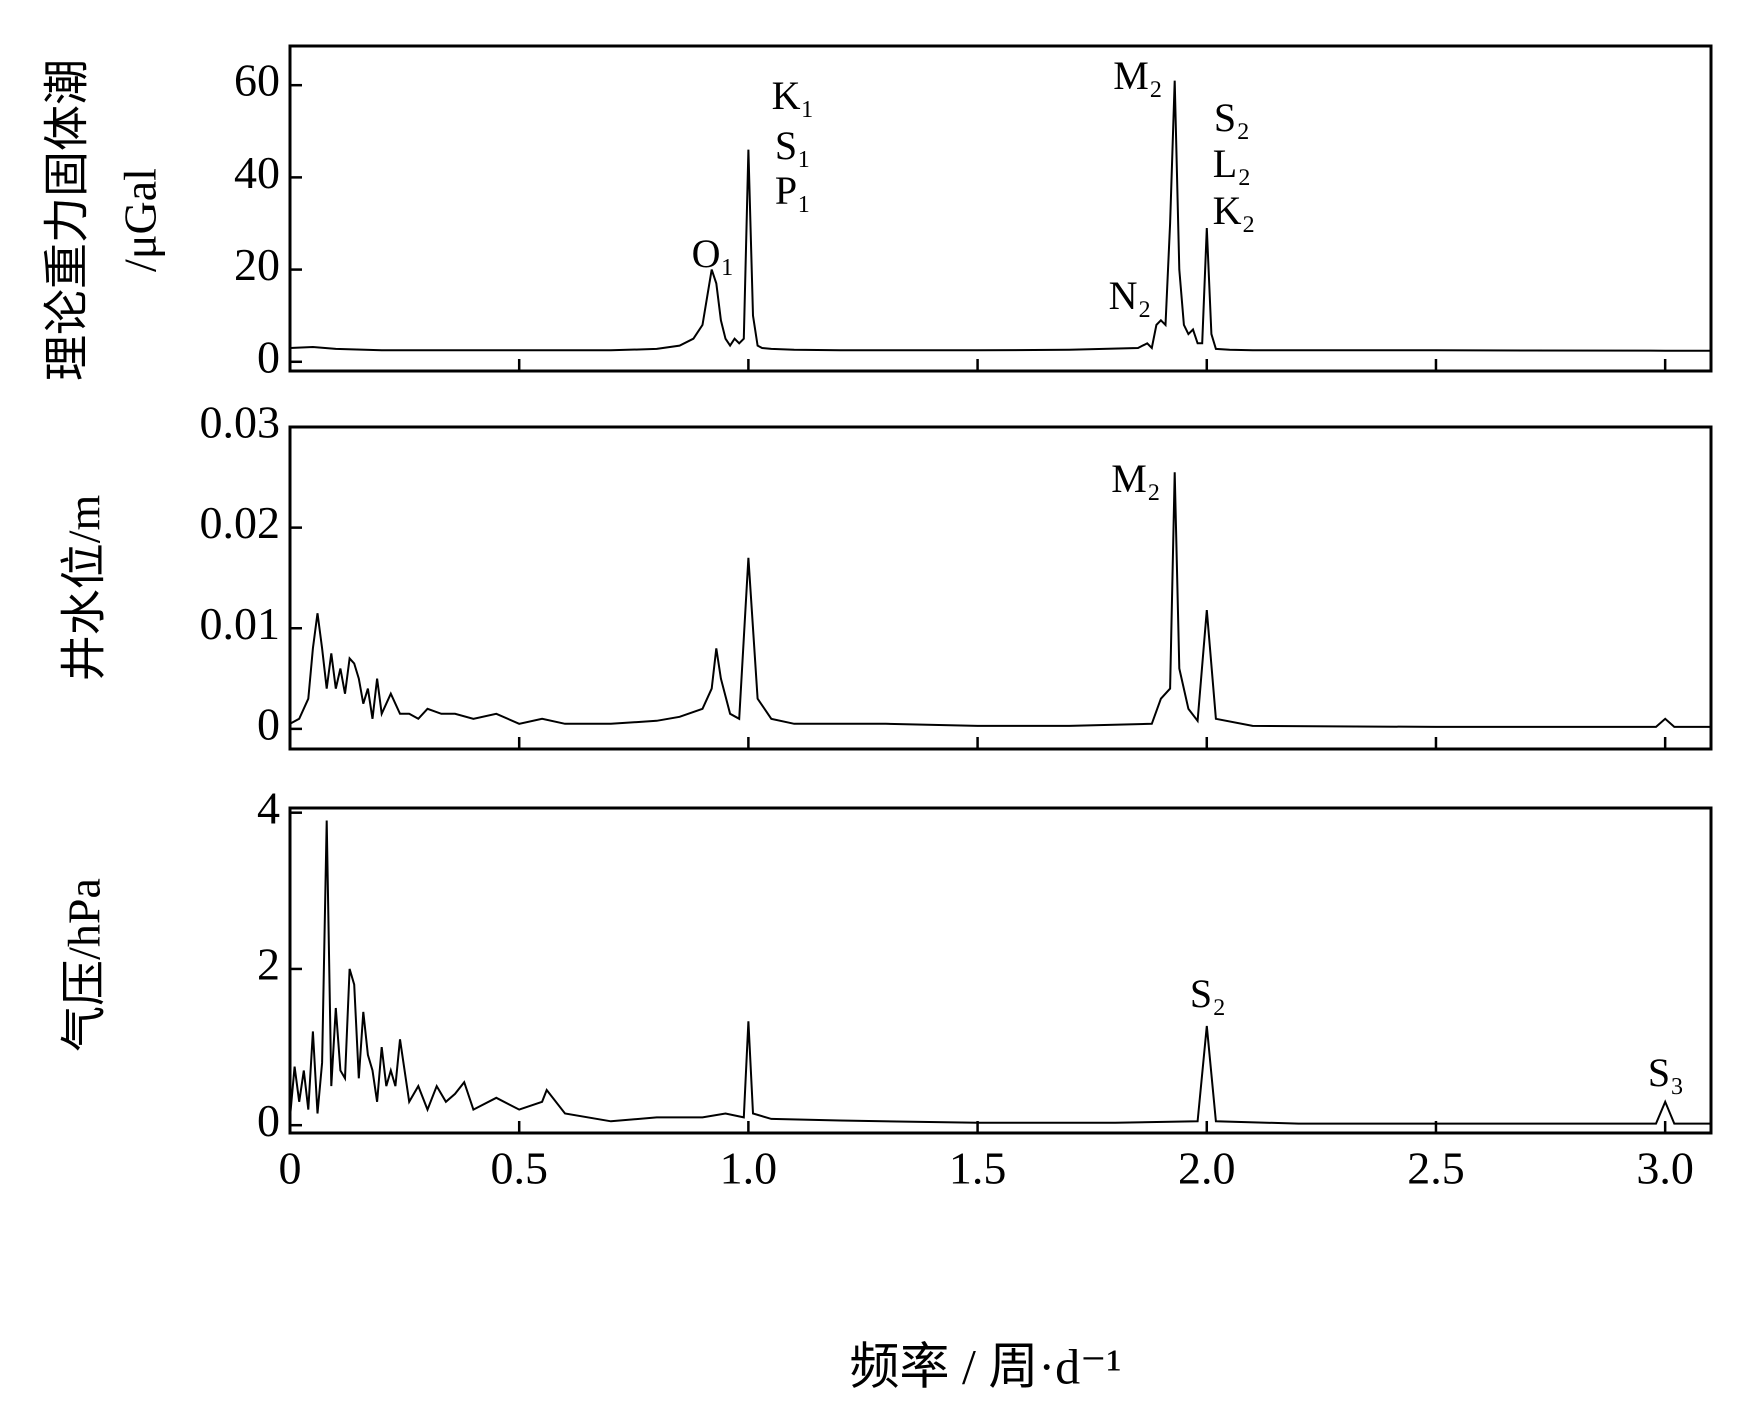  What do you see at coordinates (240, 422) in the screenshot?
I see `y-tick-label: 0.03` at bounding box center [240, 422].